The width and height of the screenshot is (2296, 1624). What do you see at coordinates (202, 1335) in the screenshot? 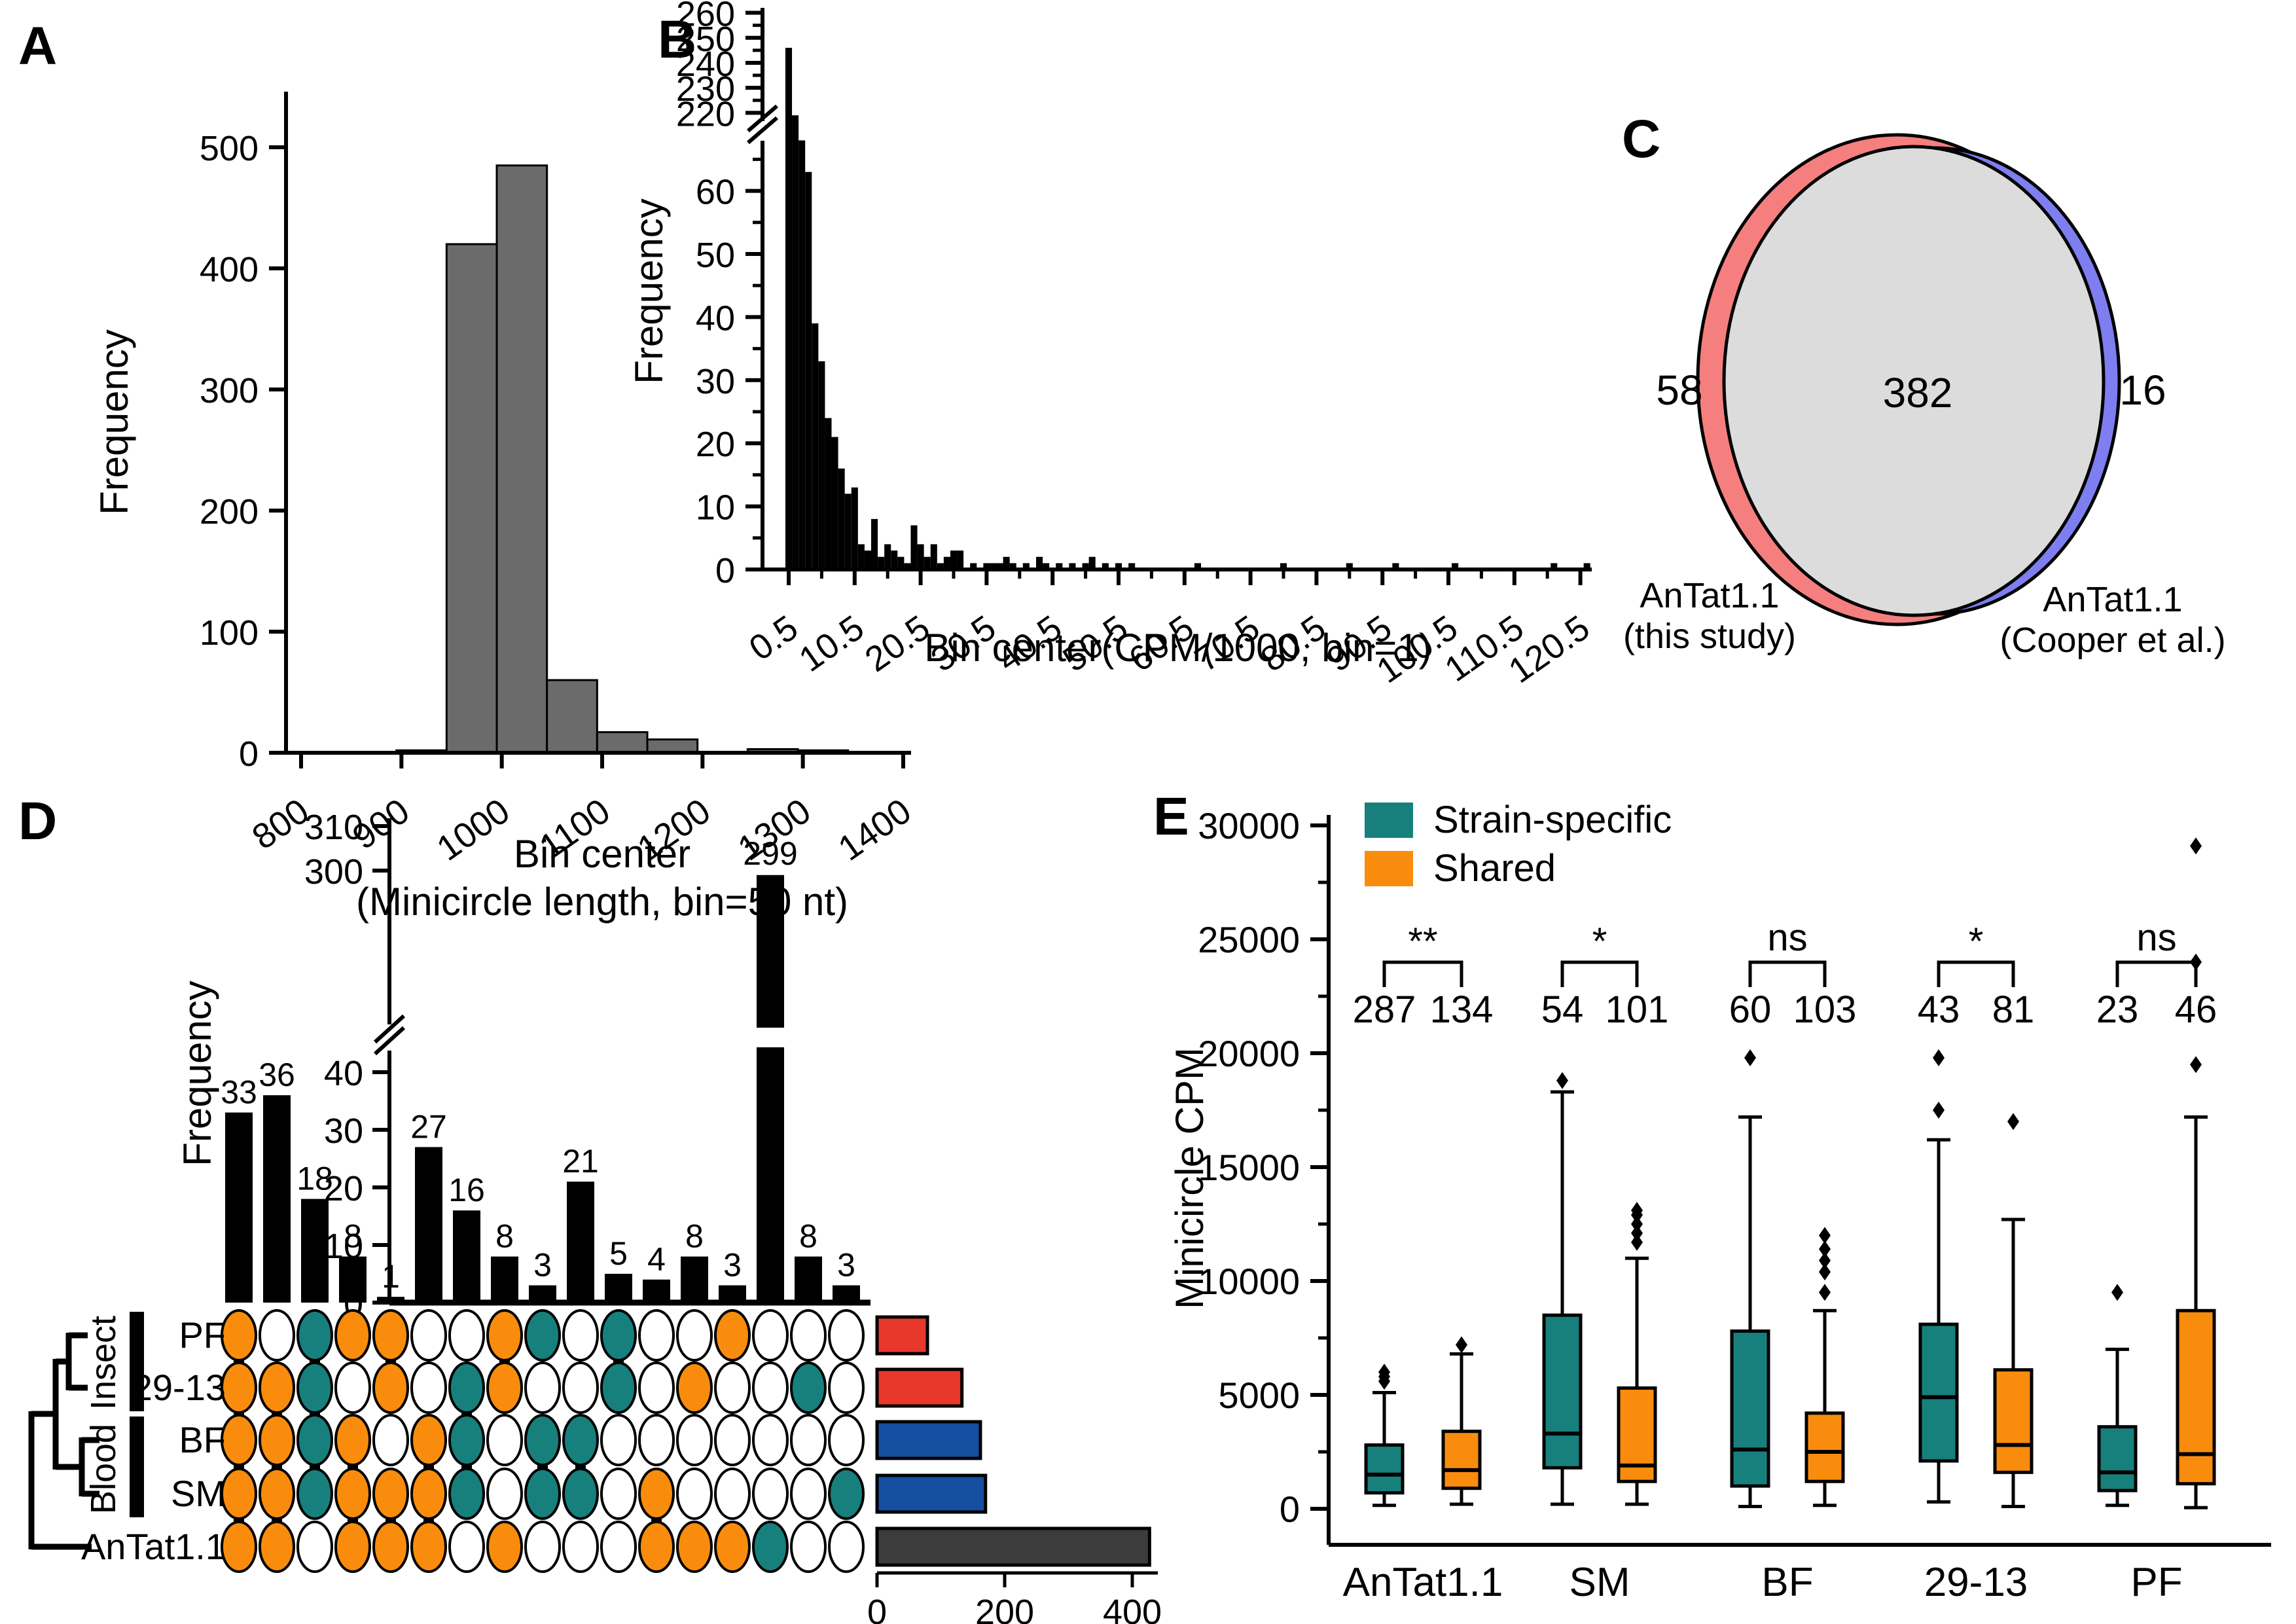
I see `matrix-row-label: PF` at bounding box center [202, 1335].